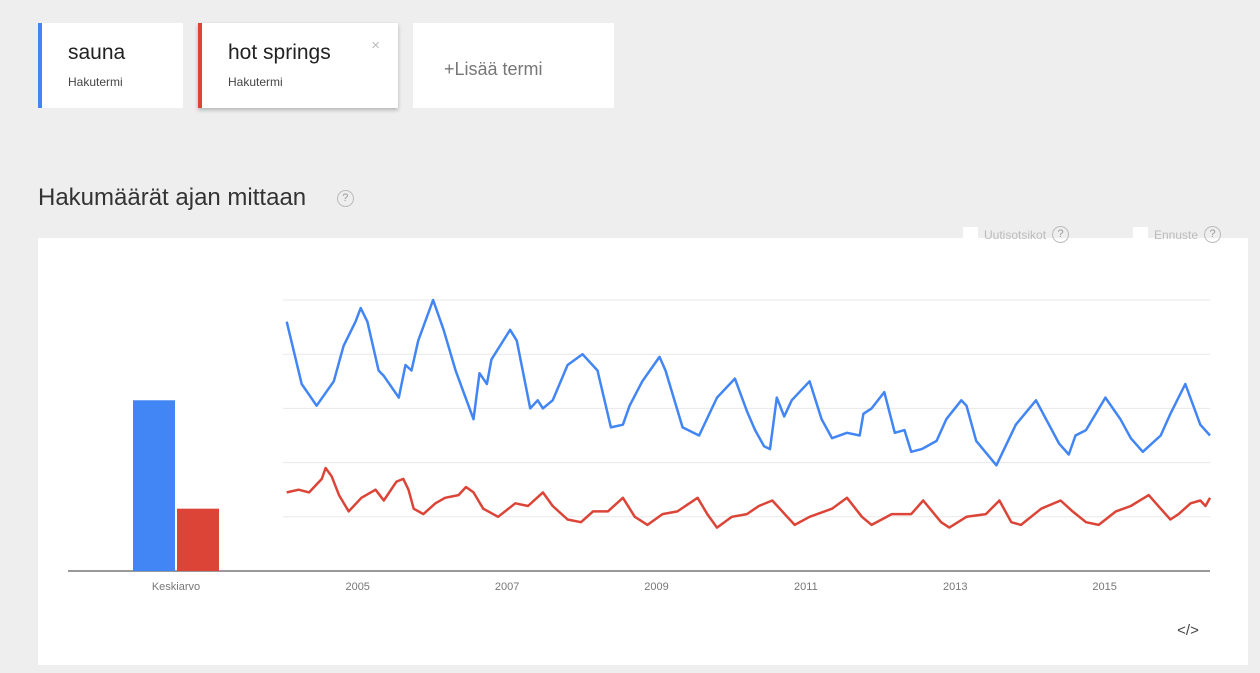  Describe the element at coordinates (176, 587) in the screenshot. I see `average-label: Keskiarvo` at that location.